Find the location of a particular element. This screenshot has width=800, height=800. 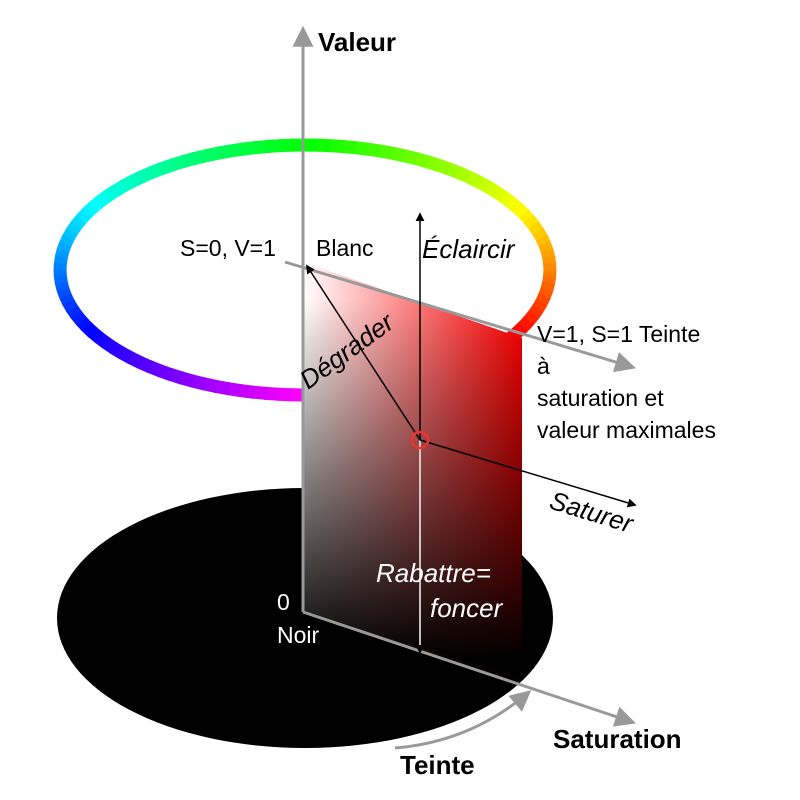

white-name: Blanc is located at coordinates (345, 248).